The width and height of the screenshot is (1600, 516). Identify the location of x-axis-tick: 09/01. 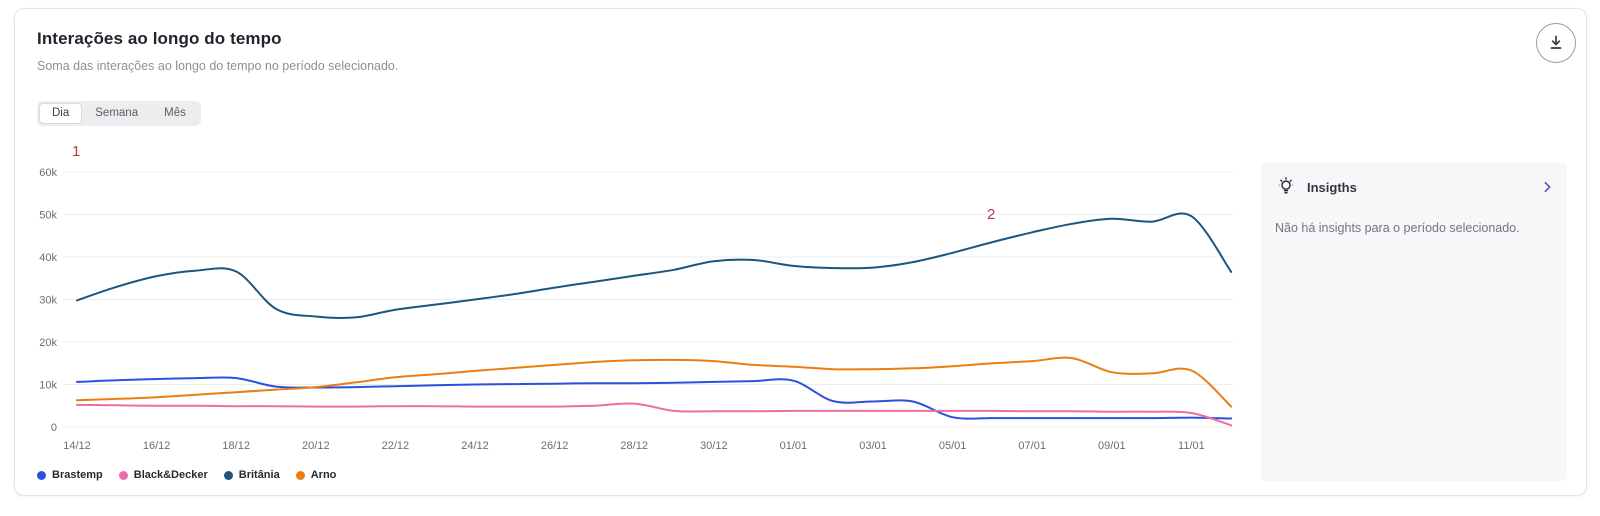
(1112, 446).